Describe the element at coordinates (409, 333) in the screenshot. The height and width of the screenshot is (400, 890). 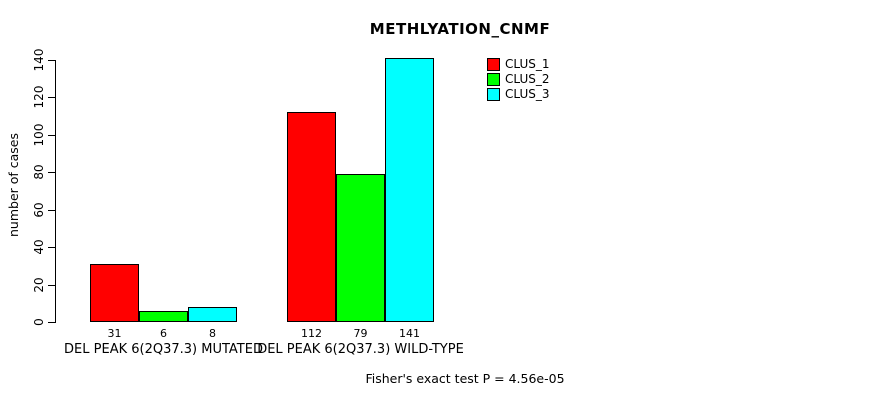
I see `bar-value-label: 141` at that location.